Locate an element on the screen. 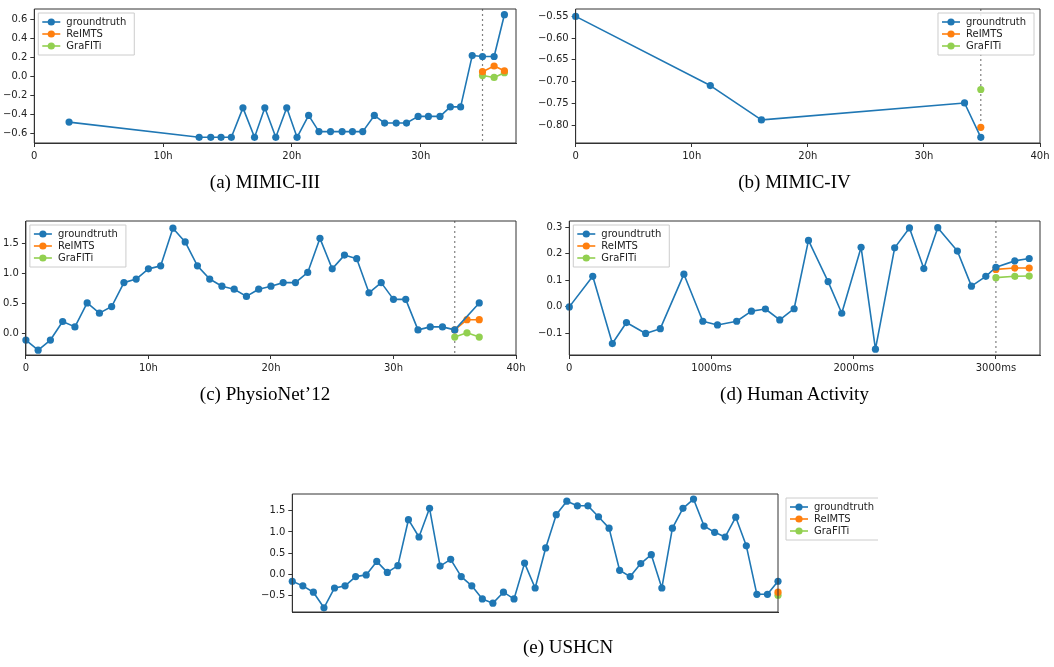  y-tick-label: −0.1 is located at coordinates (550, 333).